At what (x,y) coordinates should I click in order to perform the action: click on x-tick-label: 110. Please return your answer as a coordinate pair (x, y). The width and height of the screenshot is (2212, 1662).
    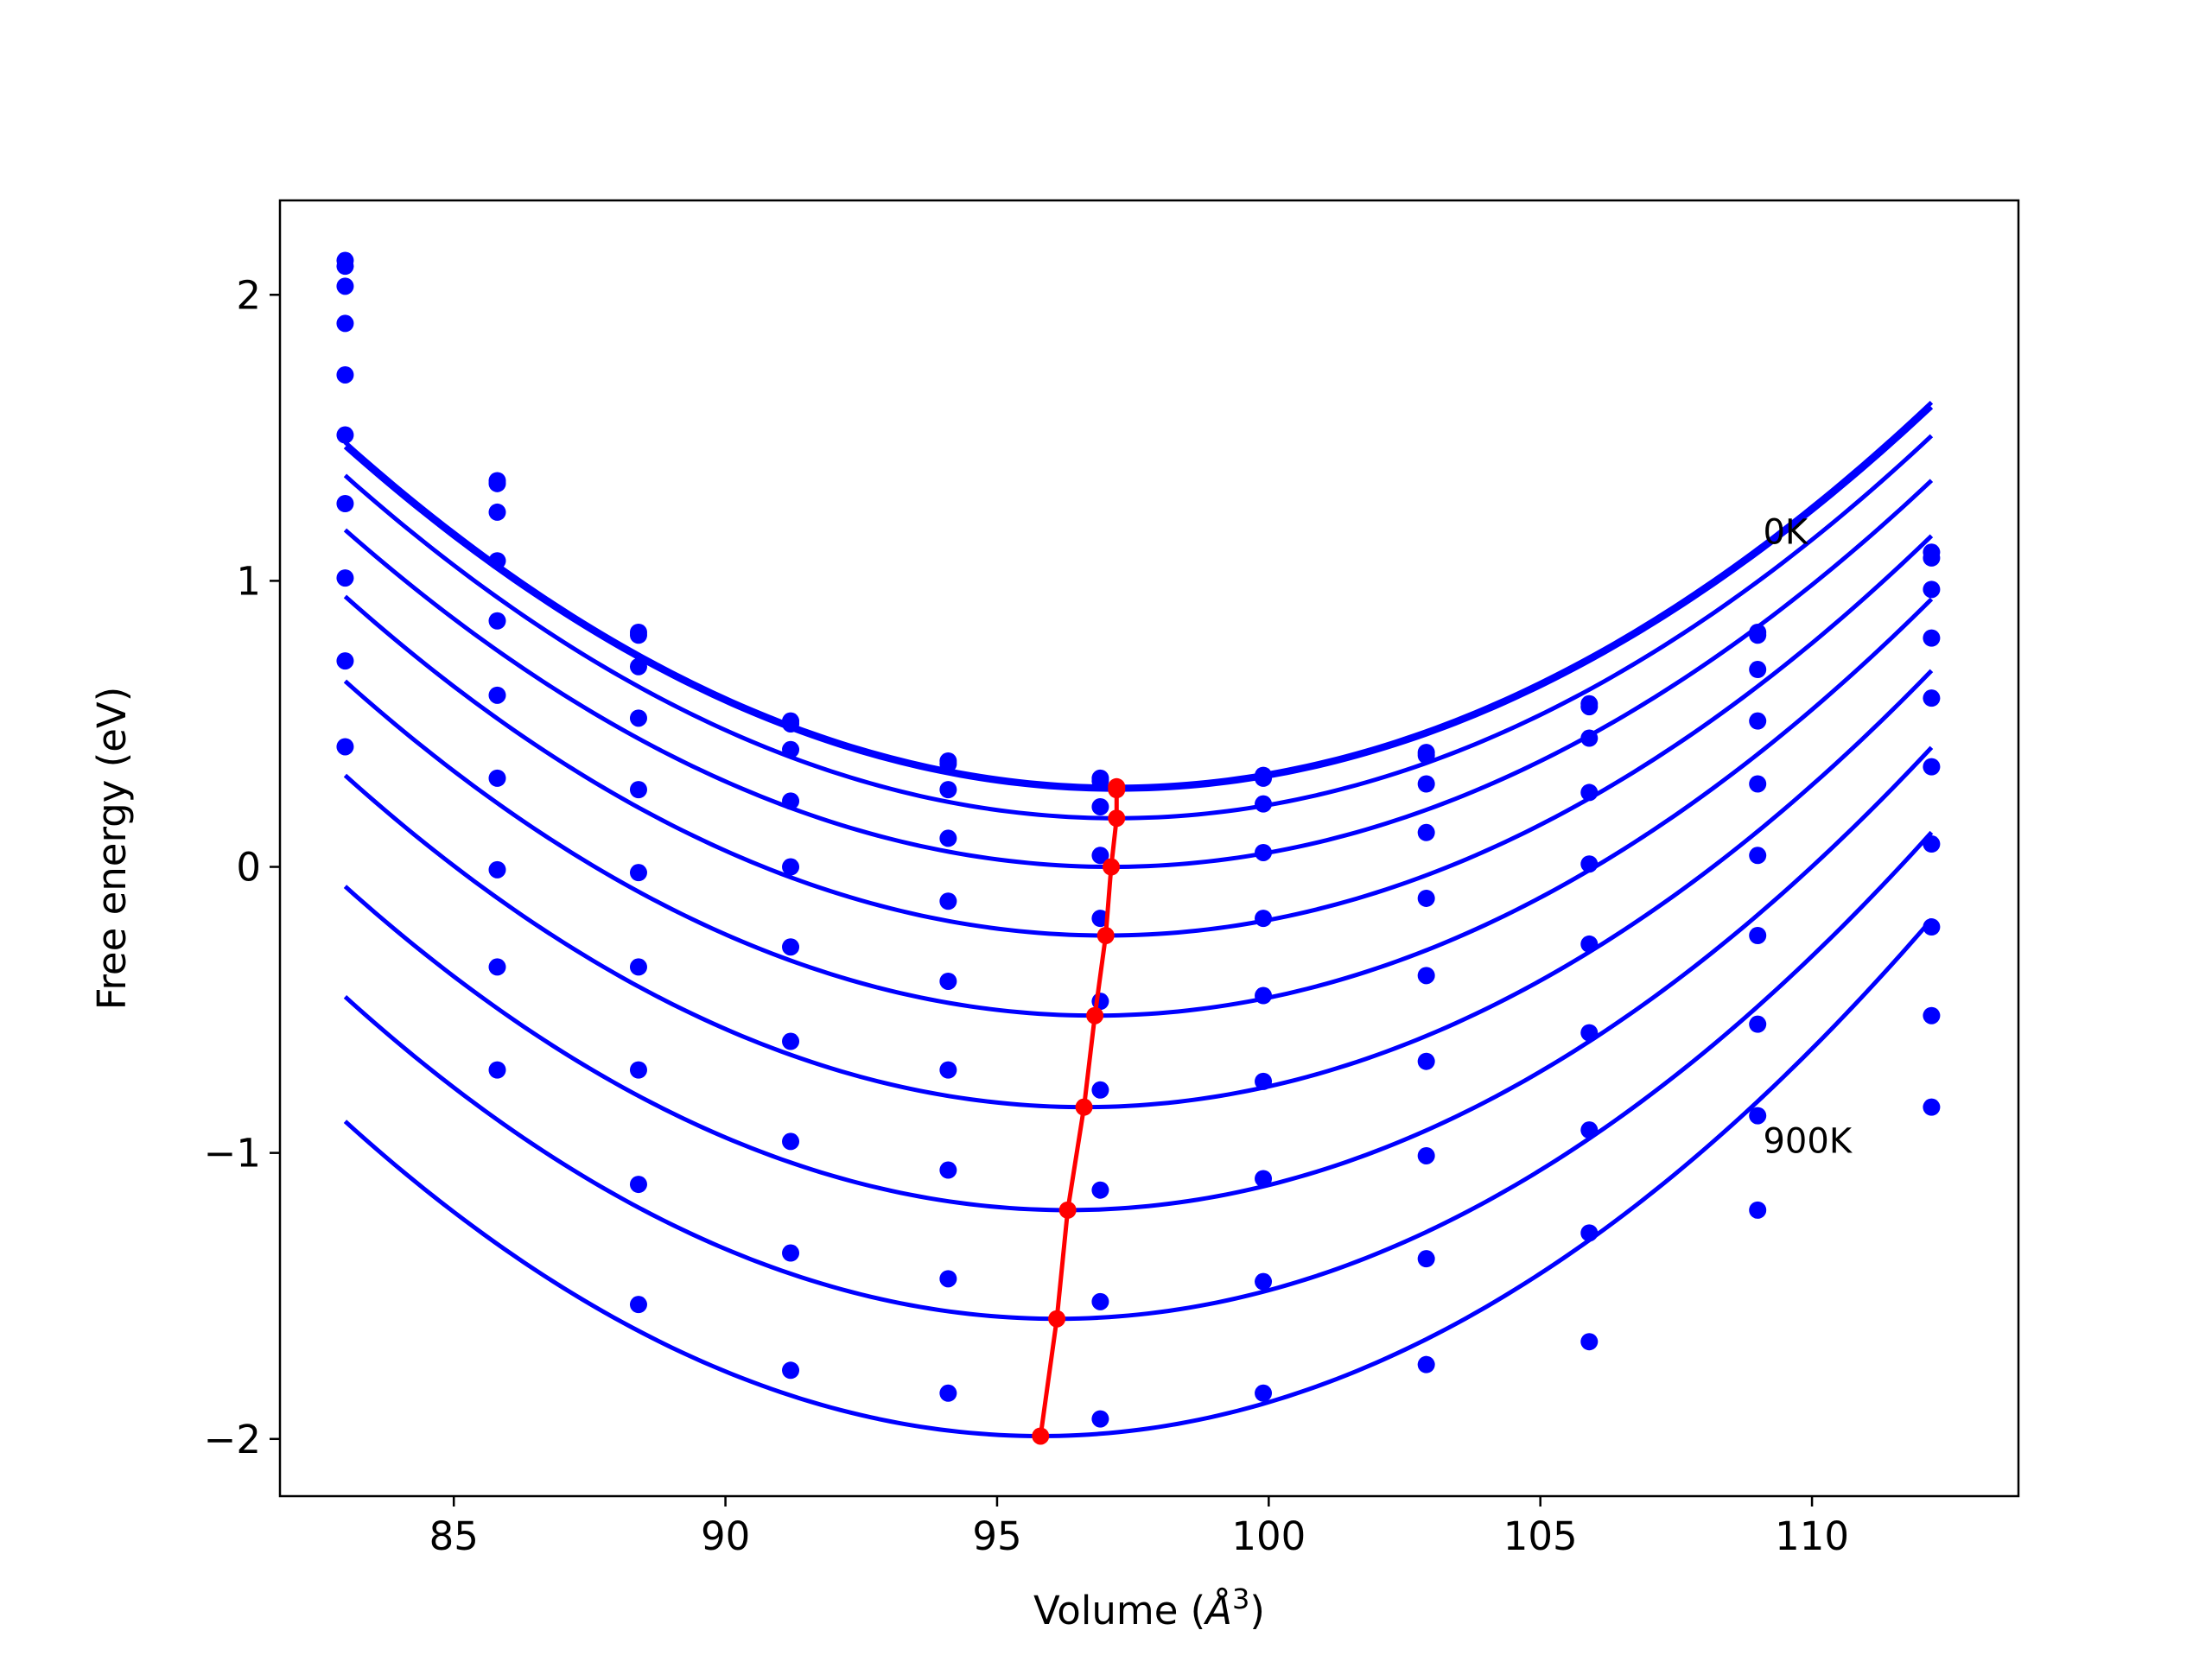
    Looking at the image, I should click on (1812, 1536).